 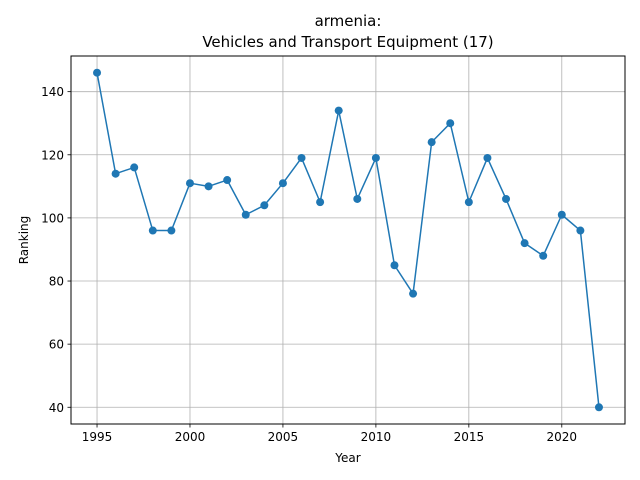 I want to click on y-tick-label: 140, so click(x=52, y=92).